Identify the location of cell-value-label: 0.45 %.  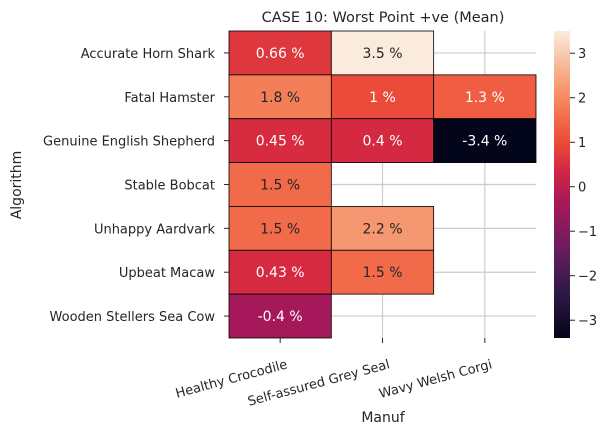
(280, 142).